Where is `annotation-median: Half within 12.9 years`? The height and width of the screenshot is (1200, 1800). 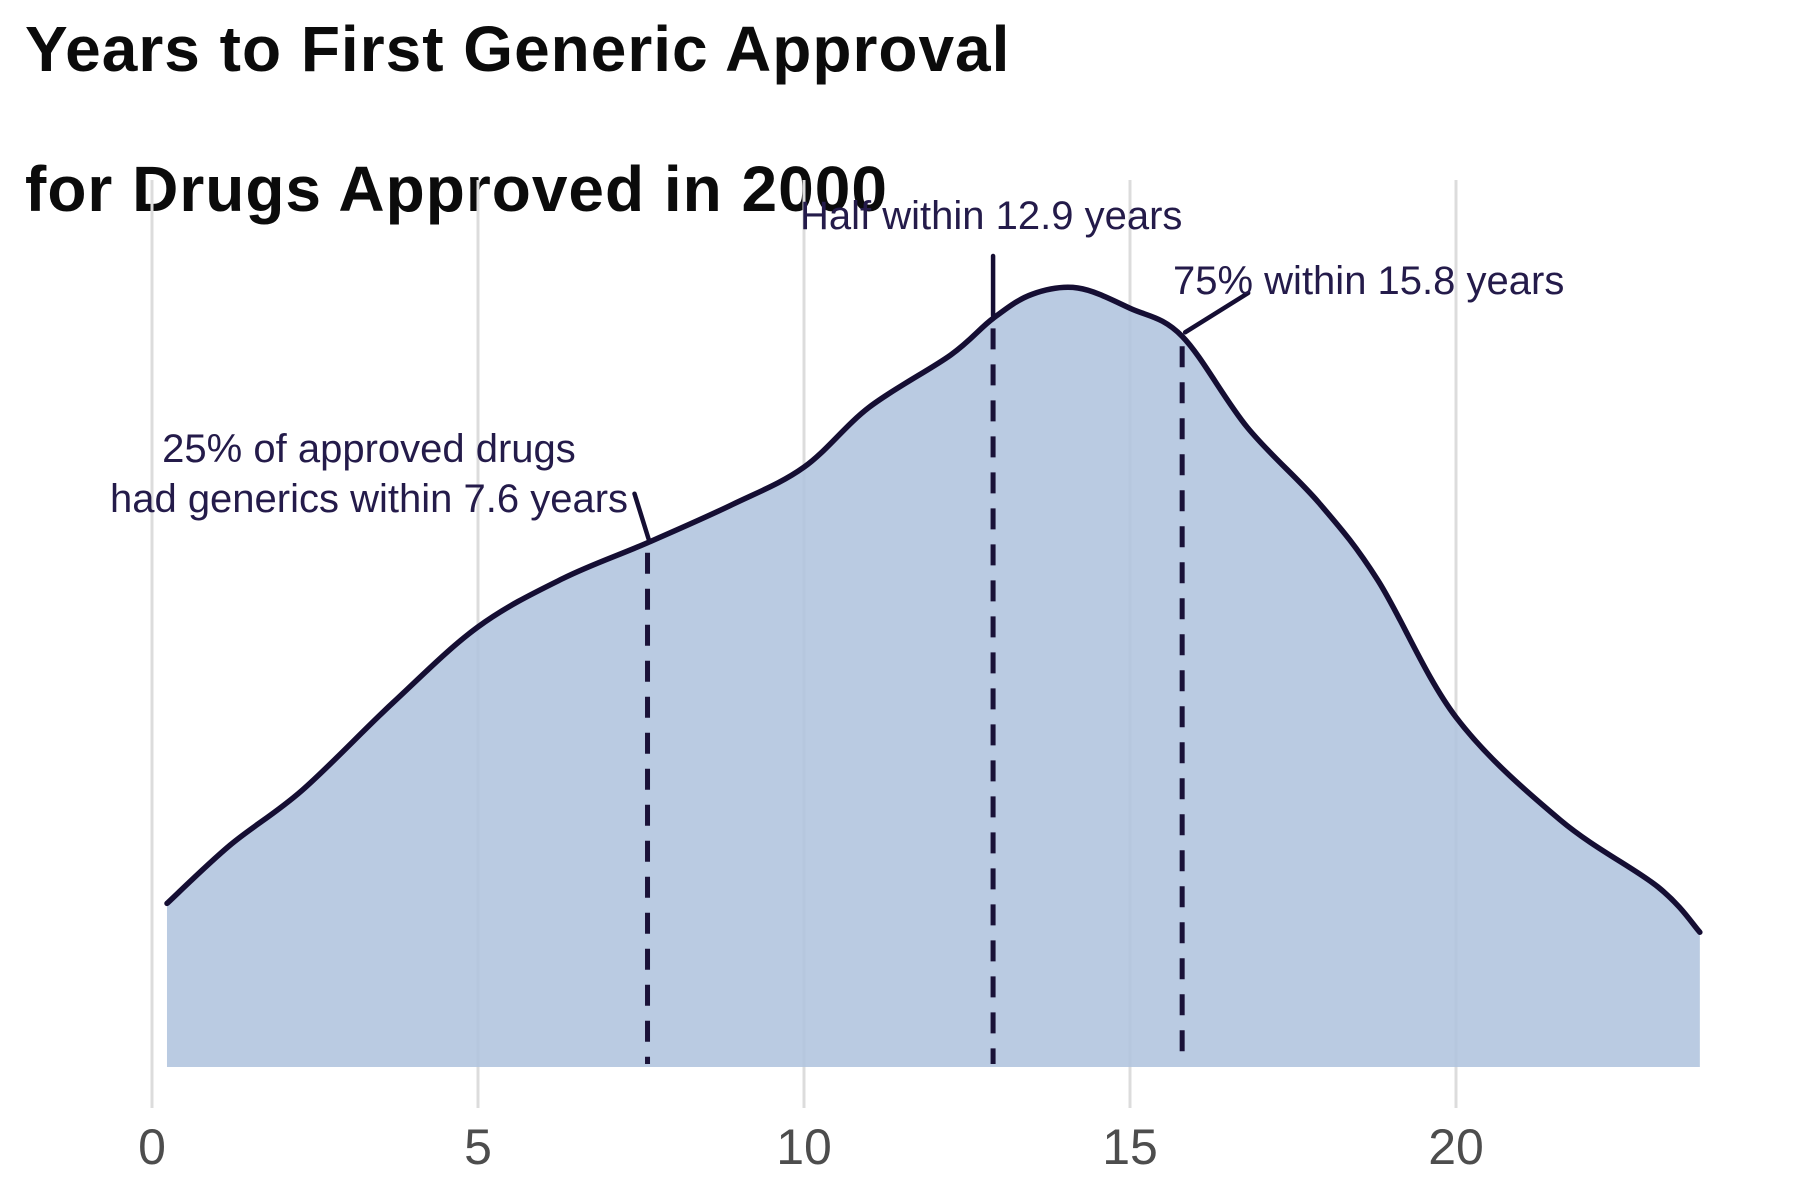 annotation-median: Half within 12.9 years is located at coordinates (991, 216).